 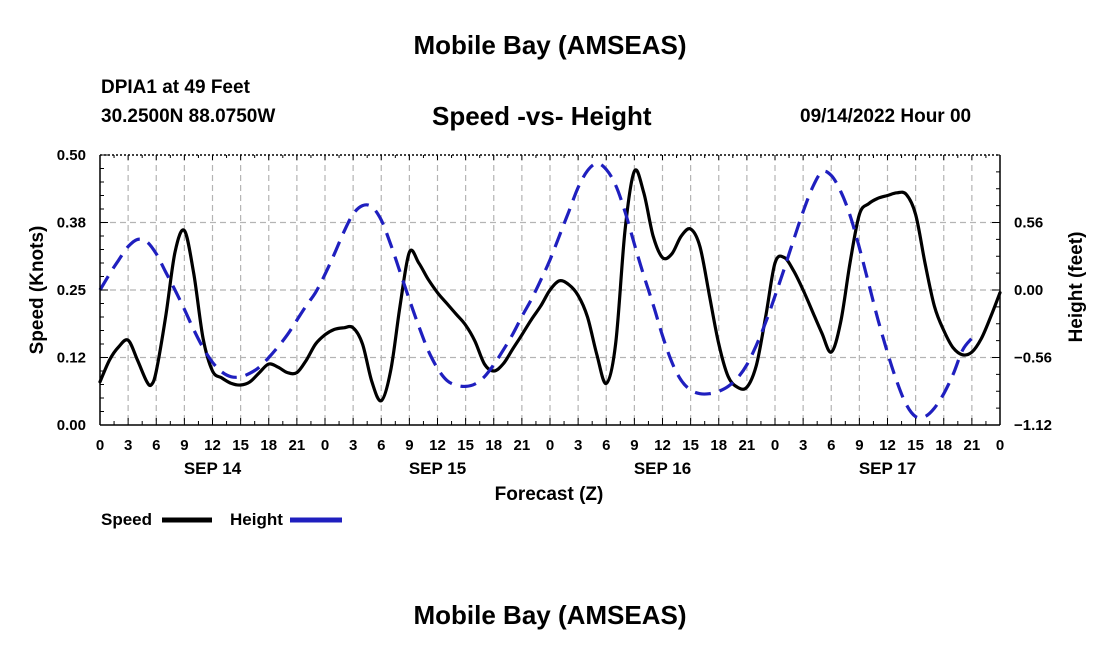 I want to click on second-chart-title: Mobile Bay (AMSEAS), so click(x=550, y=615).